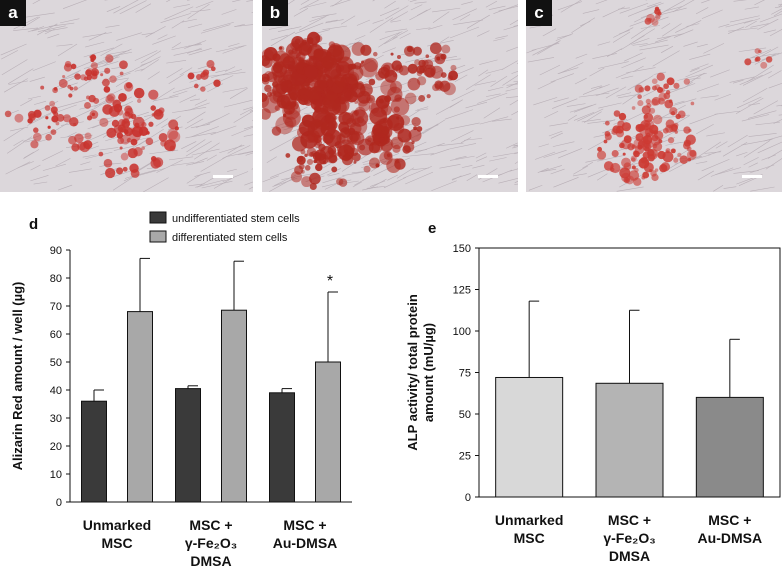 The image size is (782, 569). What do you see at coordinates (462, 249) in the screenshot?
I see `y-tick-label: 150` at bounding box center [462, 249].